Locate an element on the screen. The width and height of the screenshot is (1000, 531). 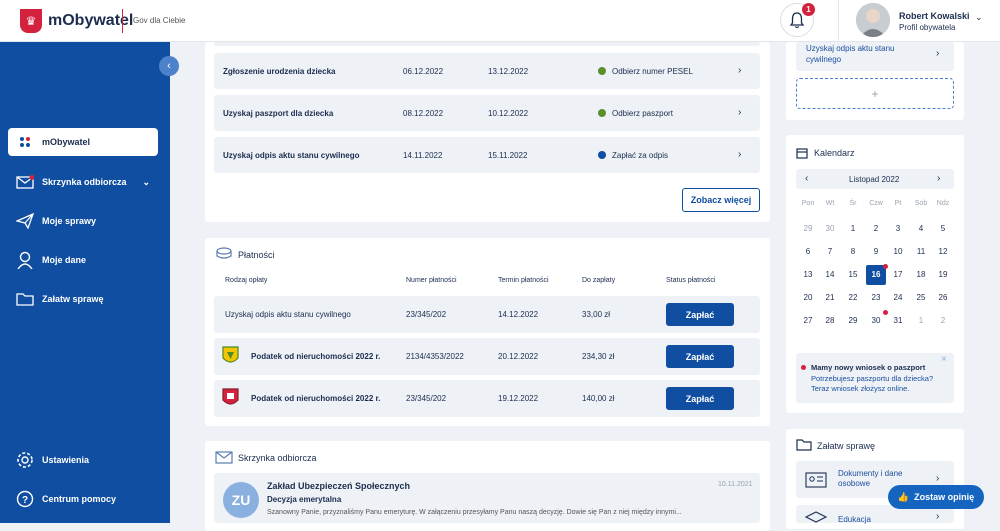
logo-divider is located at coordinates (122, 21).